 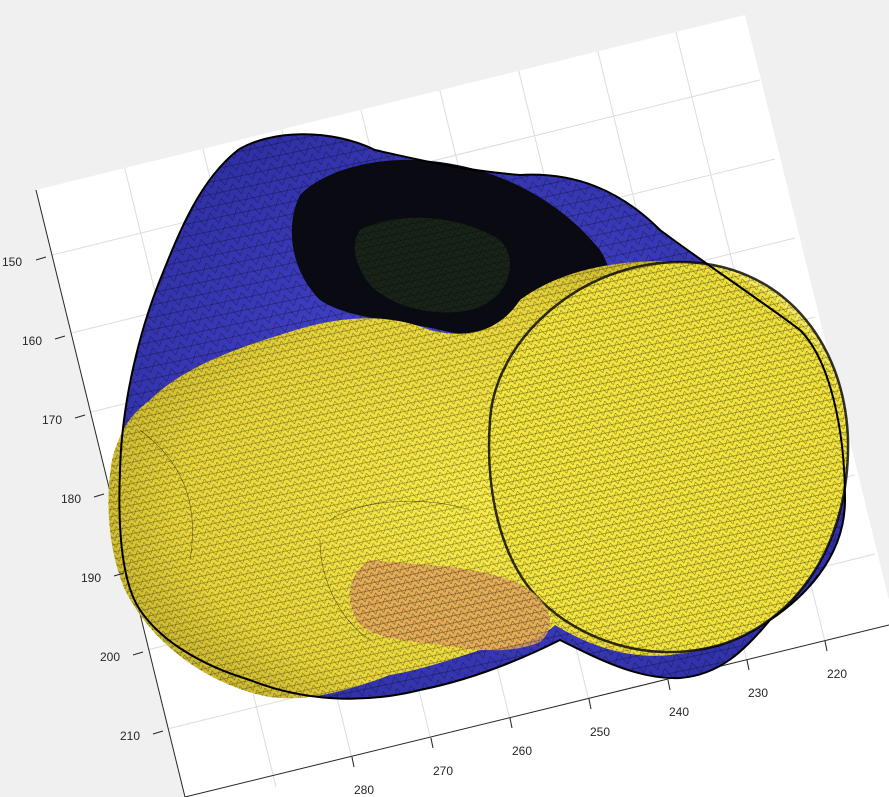 I want to click on bottom-tick-label: 220, so click(x=837, y=674).